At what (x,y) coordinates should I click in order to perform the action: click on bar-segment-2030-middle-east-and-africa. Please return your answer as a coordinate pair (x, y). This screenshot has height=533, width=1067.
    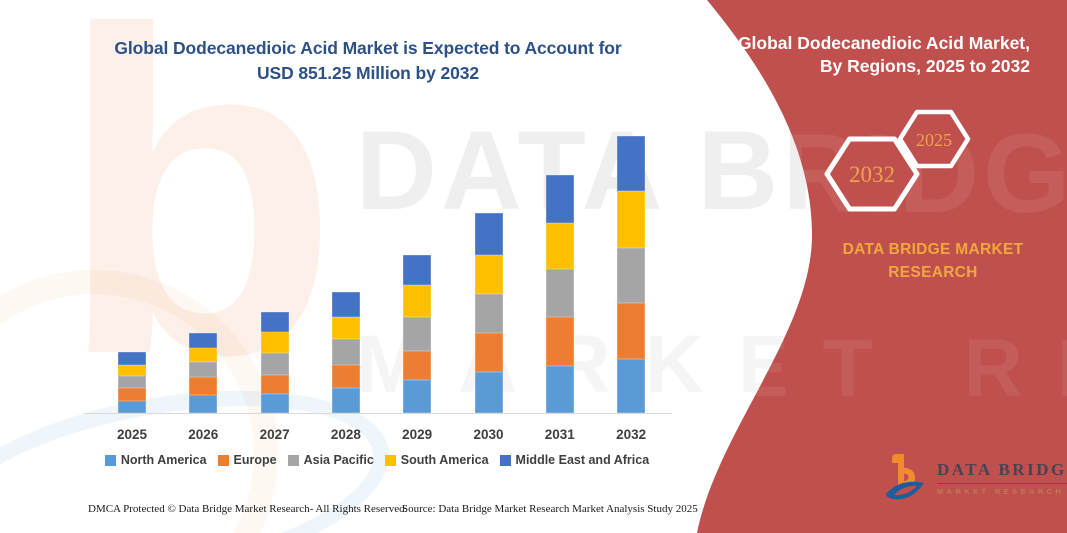
    Looking at the image, I should click on (488, 234).